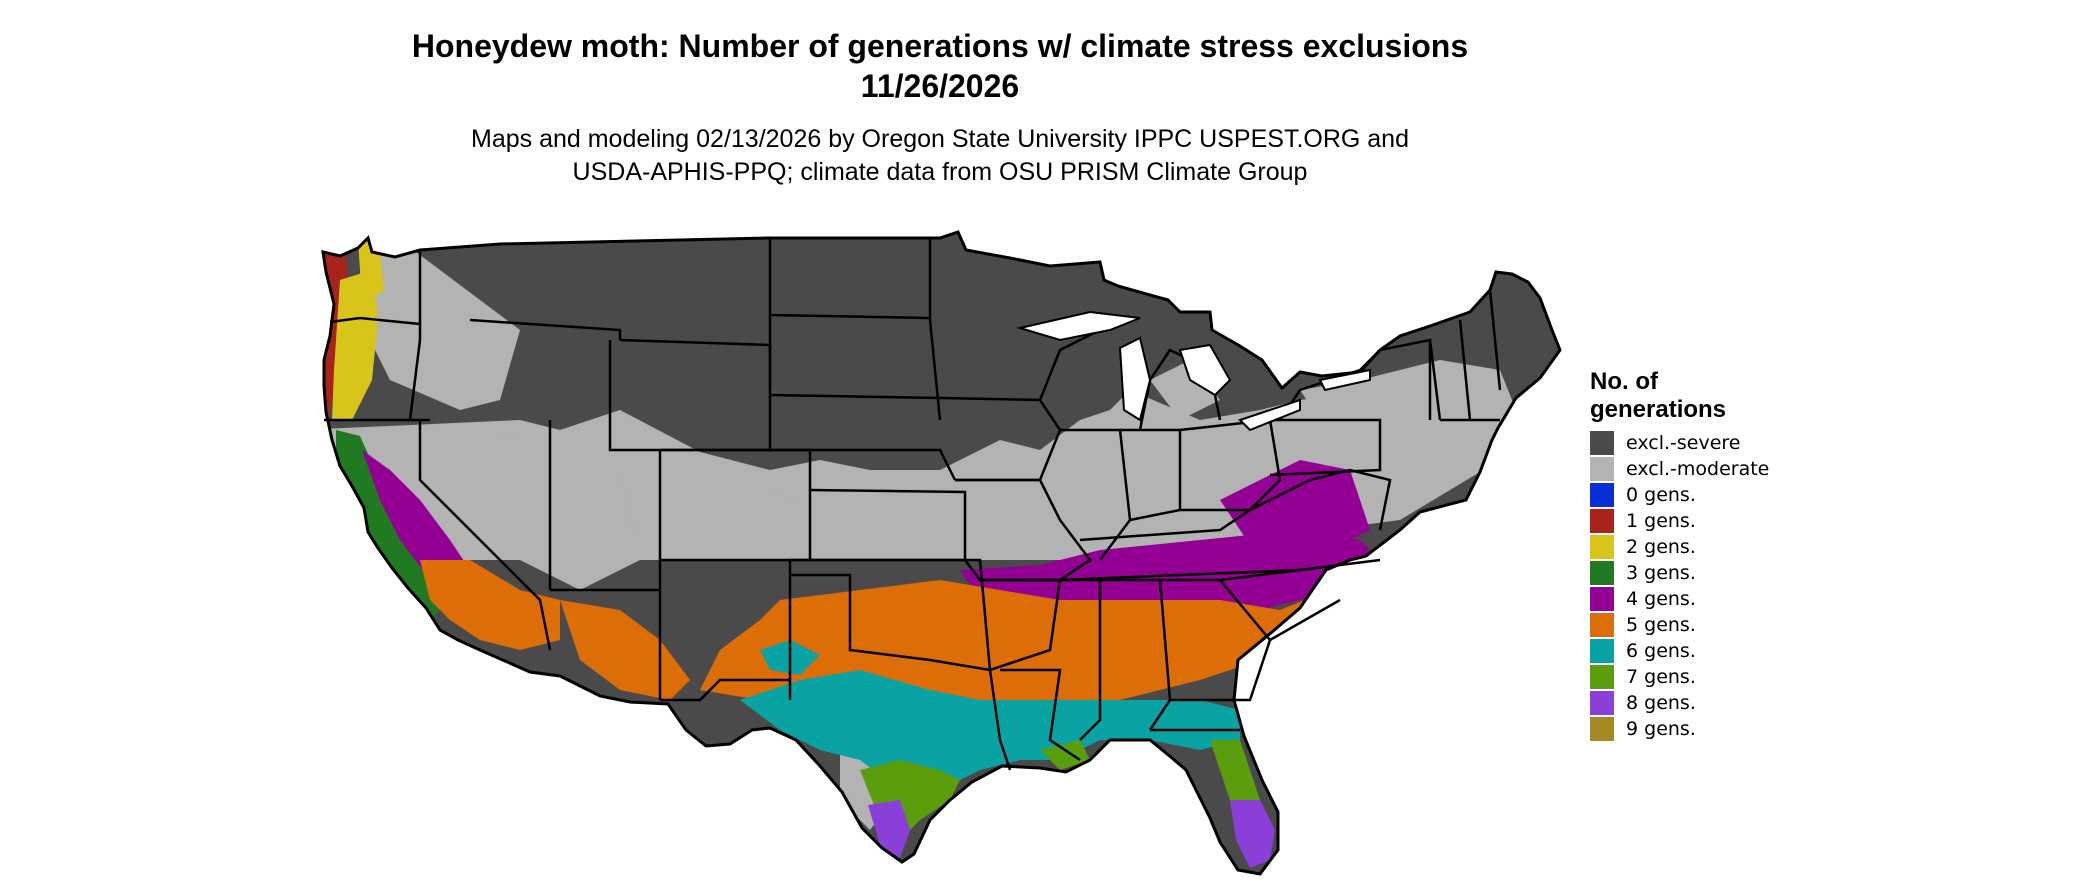 The height and width of the screenshot is (892, 2100). I want to click on legend-label: 3 gens., so click(1661, 573).